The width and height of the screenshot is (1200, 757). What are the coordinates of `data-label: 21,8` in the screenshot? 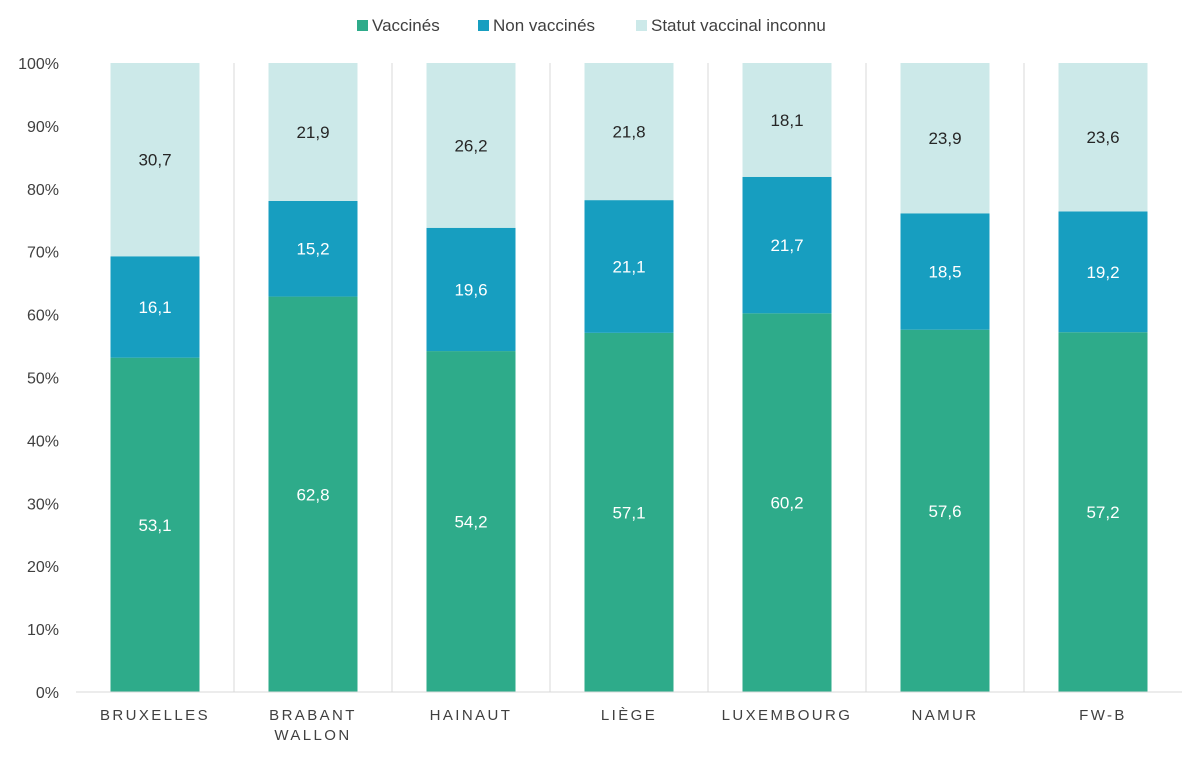 It's located at (628, 132).